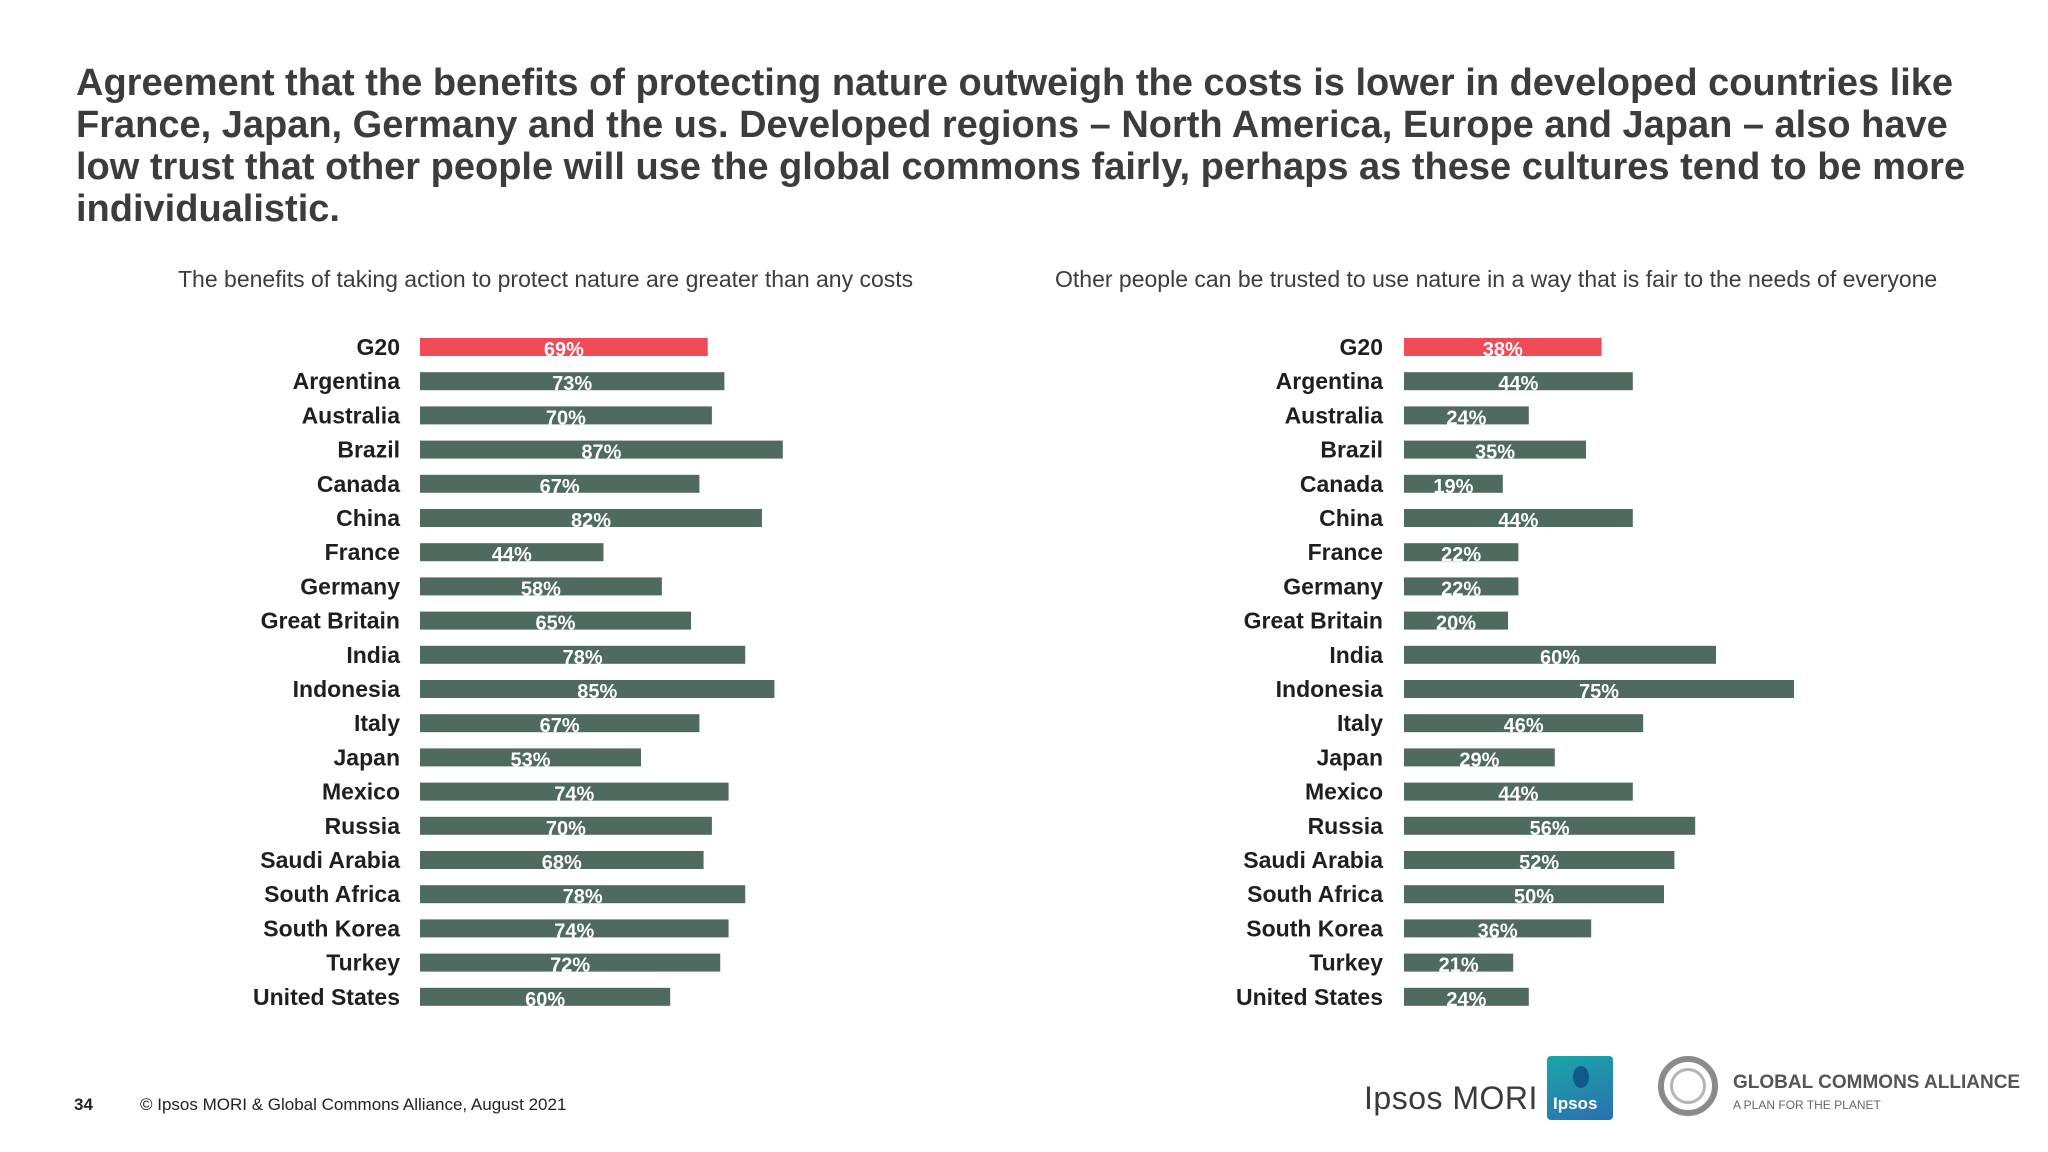 The width and height of the screenshot is (2048, 1152). What do you see at coordinates (591, 521) in the screenshot?
I see `bar-value-label: 82%` at bounding box center [591, 521].